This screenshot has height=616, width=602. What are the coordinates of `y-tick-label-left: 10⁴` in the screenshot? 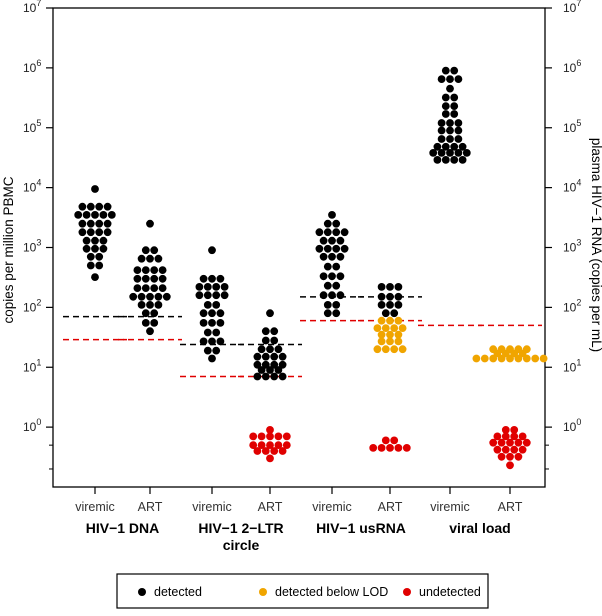 It's located at (32, 186).